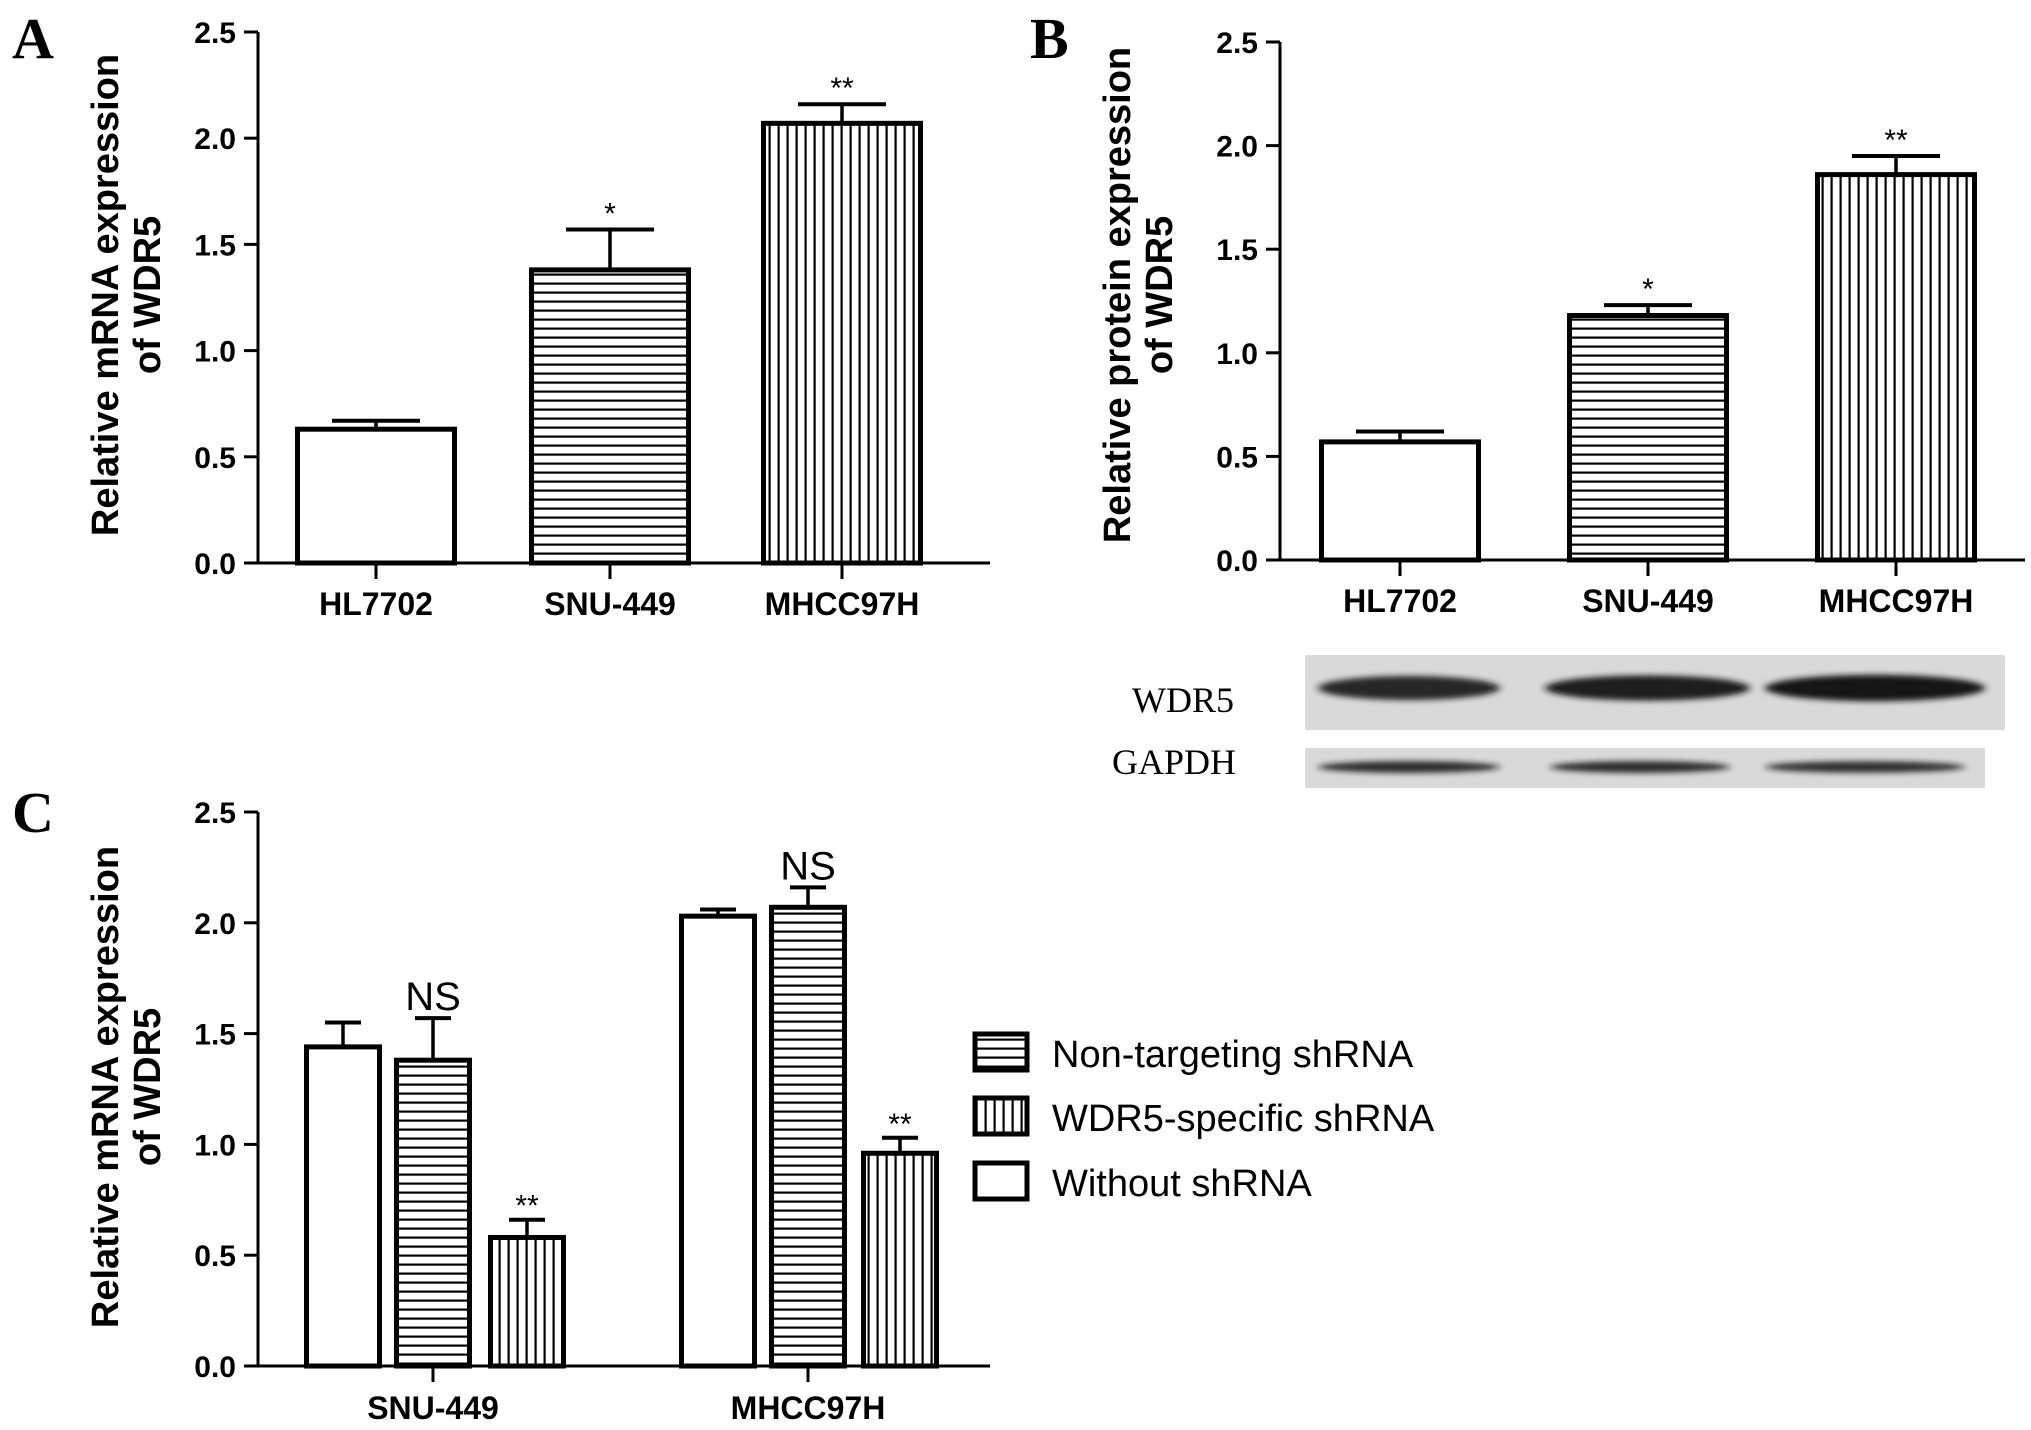 The width and height of the screenshot is (2031, 1430). I want to click on blot-label-gapdh: GAPDH, so click(1174, 762).